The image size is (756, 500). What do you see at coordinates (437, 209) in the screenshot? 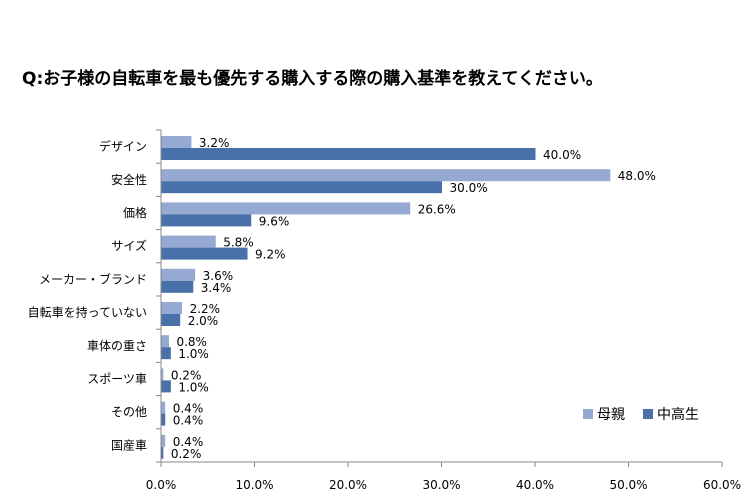
I see `data-label: 26.6%` at bounding box center [437, 209].